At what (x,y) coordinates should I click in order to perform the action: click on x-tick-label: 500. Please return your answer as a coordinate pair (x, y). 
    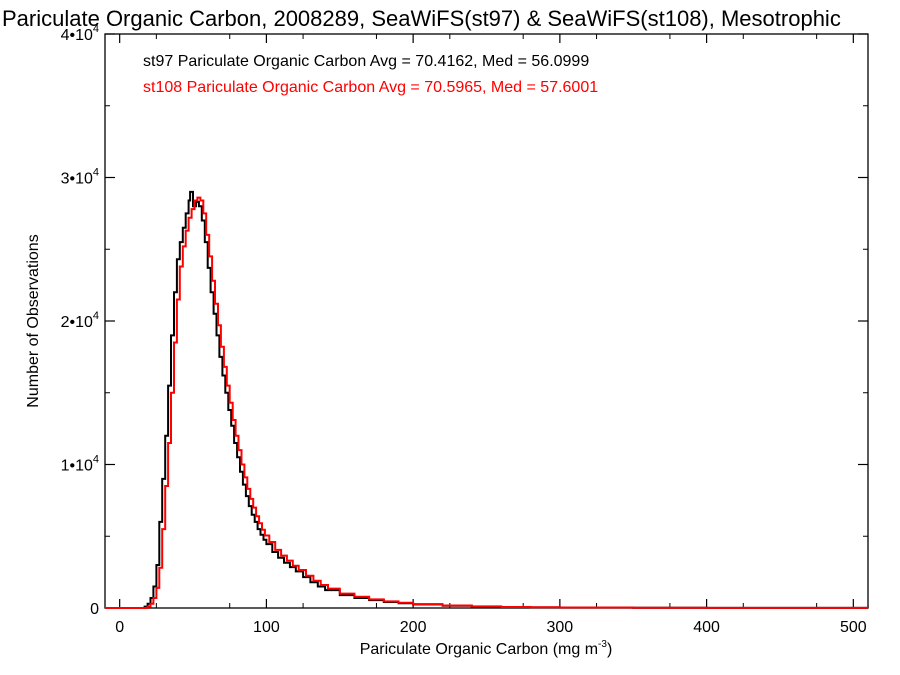
    Looking at the image, I should click on (853, 627).